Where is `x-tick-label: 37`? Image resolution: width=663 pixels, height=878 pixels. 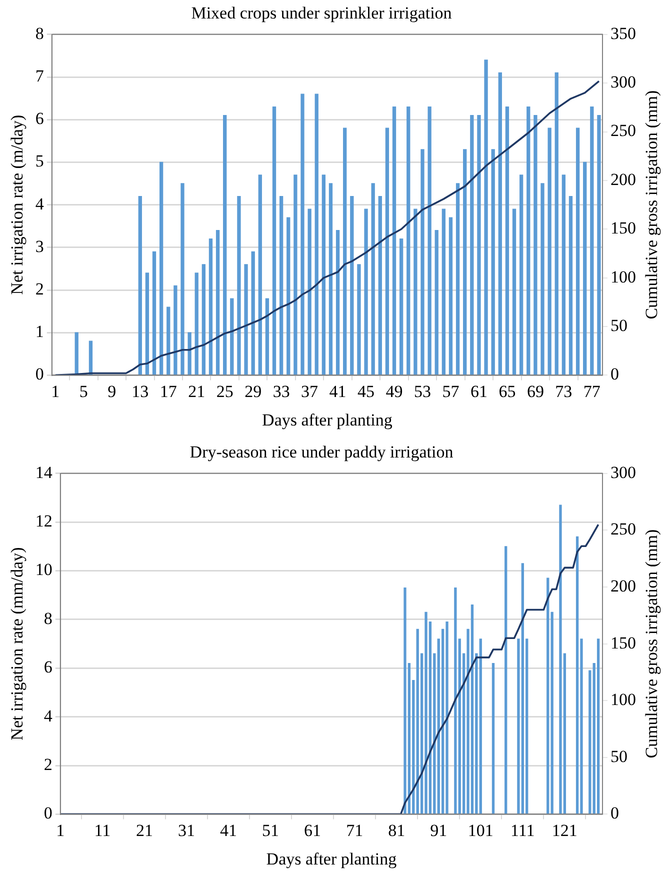
x-tick-label: 37 is located at coordinates (310, 391).